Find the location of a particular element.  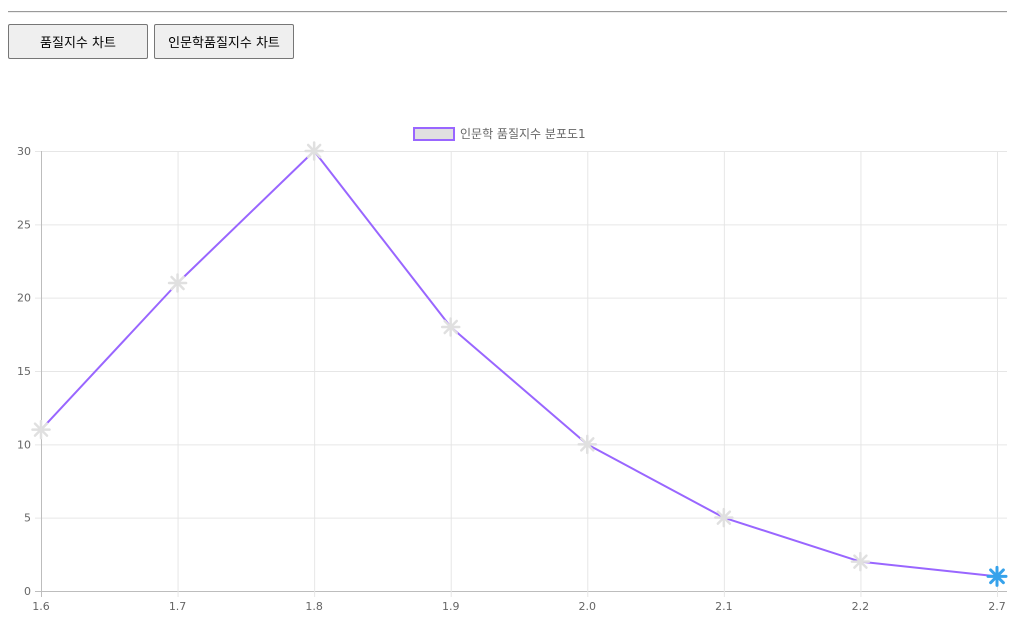

y-tick-label: 30 is located at coordinates (24, 151).